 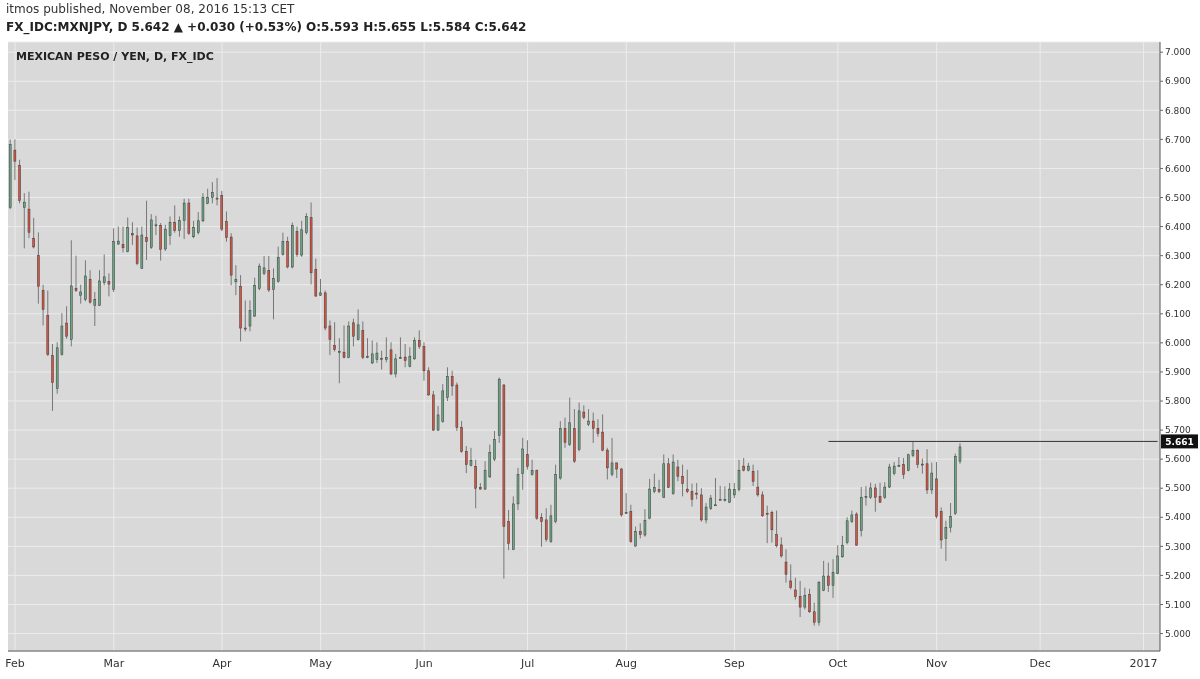 What do you see at coordinates (1178, 401) in the screenshot?
I see `y-tick-label: 5.800` at bounding box center [1178, 401].